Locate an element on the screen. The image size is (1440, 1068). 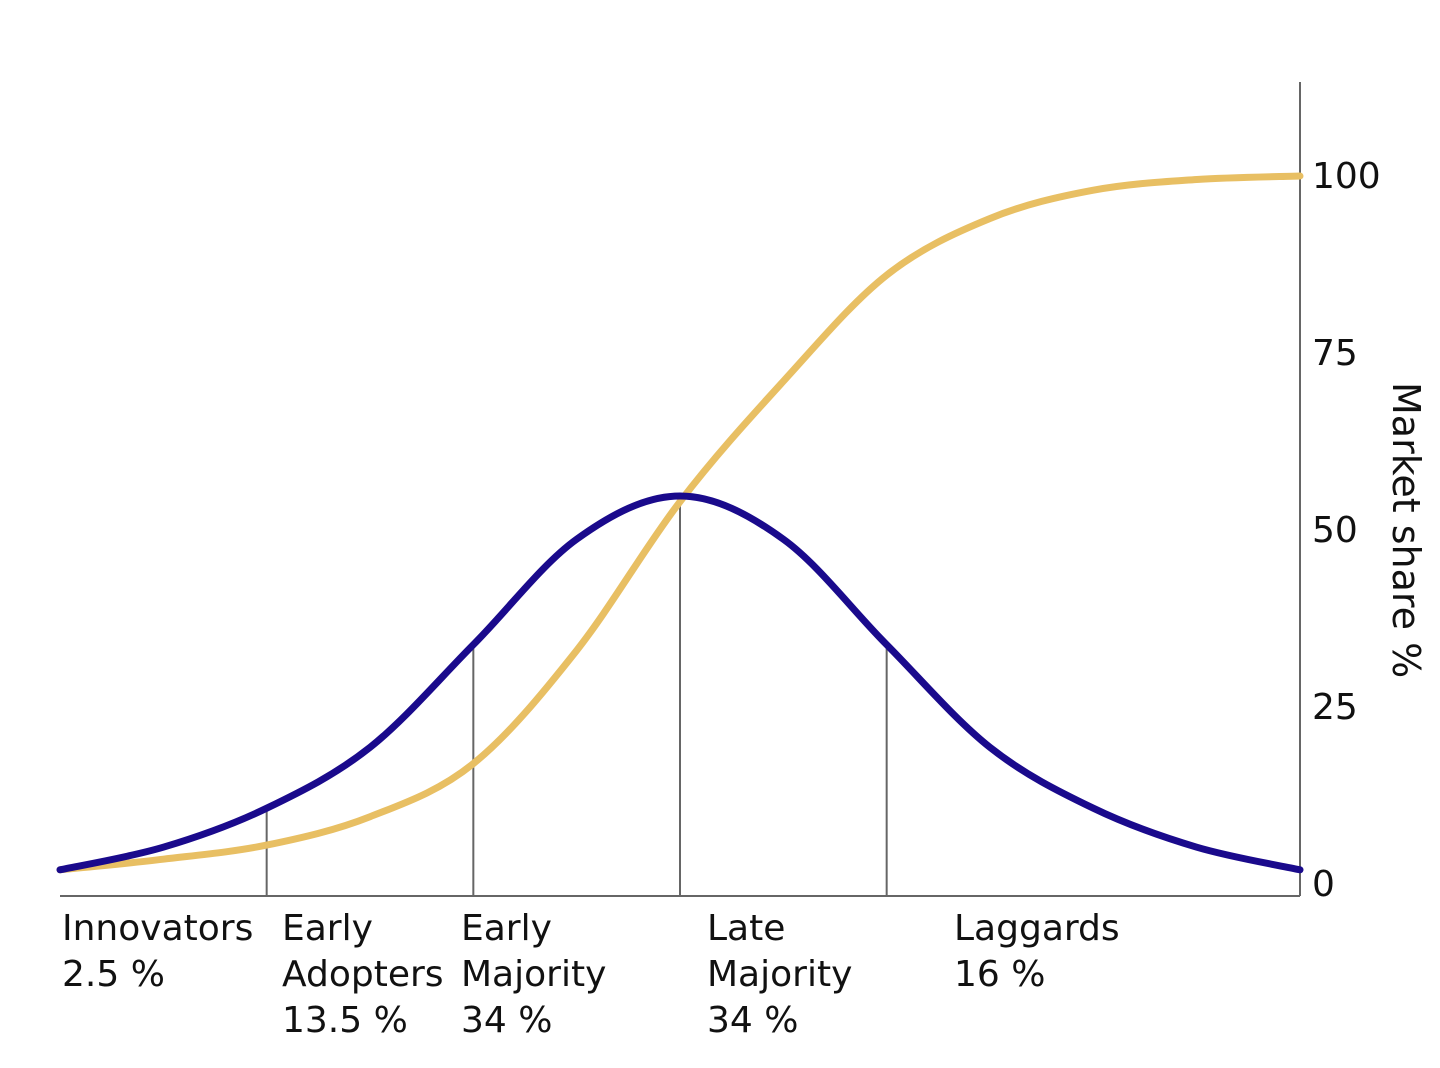
y-tick-label-100: 100 is located at coordinates (1346, 176).